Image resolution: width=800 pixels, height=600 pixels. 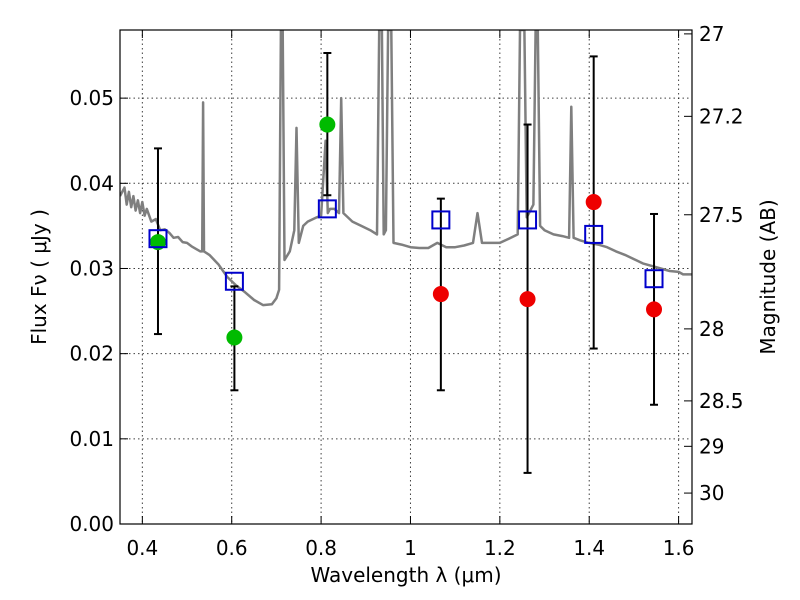 What do you see at coordinates (321, 548) in the screenshot?
I see `x-tick-label: 0.8` at bounding box center [321, 548].